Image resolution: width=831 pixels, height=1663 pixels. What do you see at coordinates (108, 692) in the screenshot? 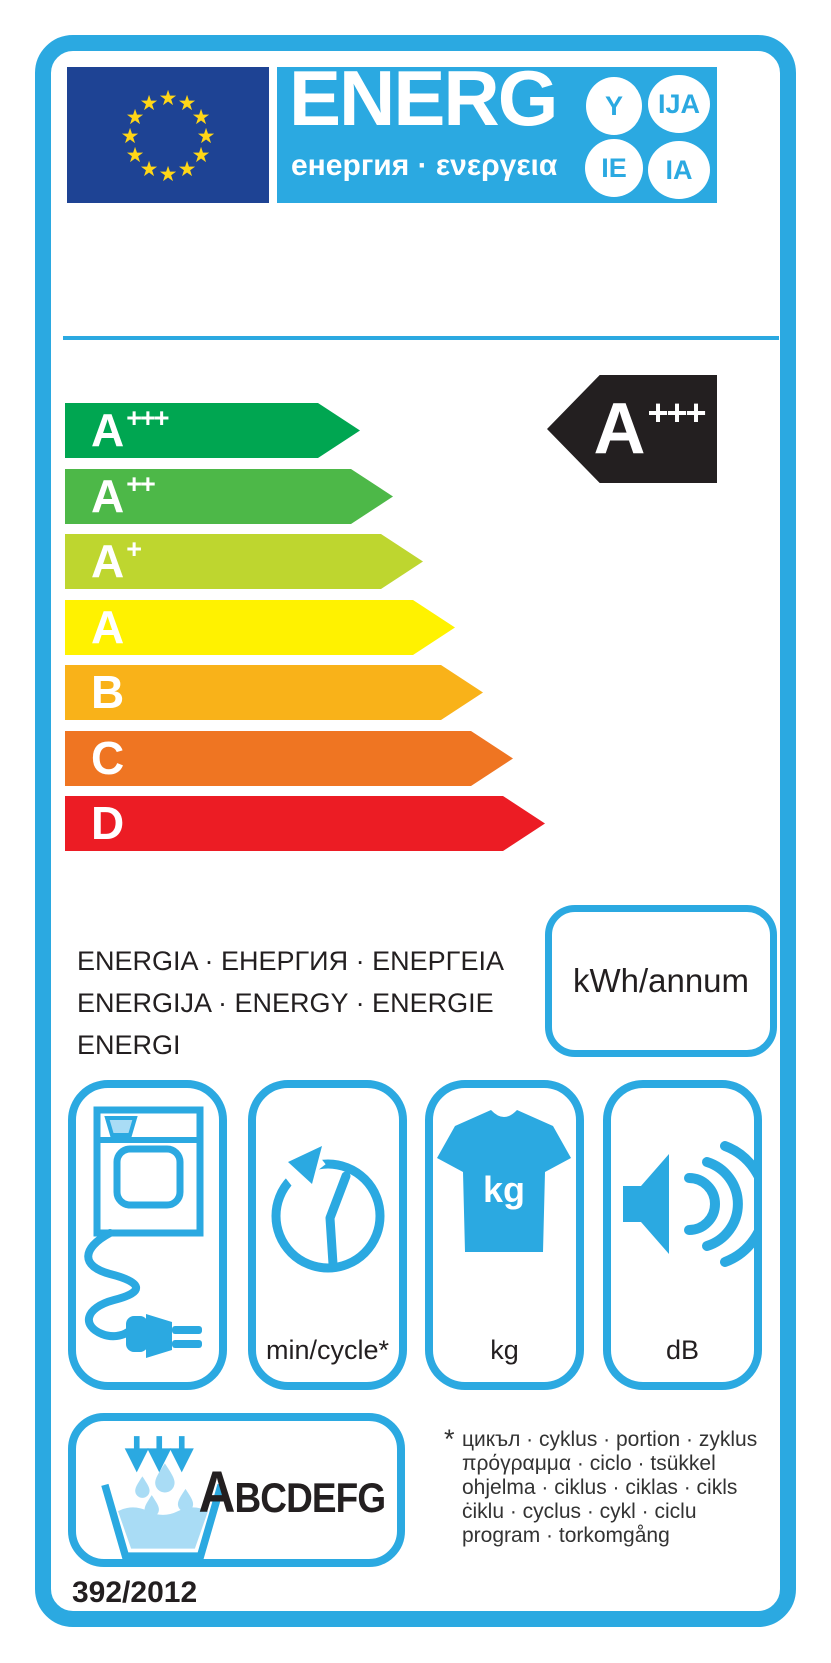
I see `class-letter: B` at bounding box center [108, 692].